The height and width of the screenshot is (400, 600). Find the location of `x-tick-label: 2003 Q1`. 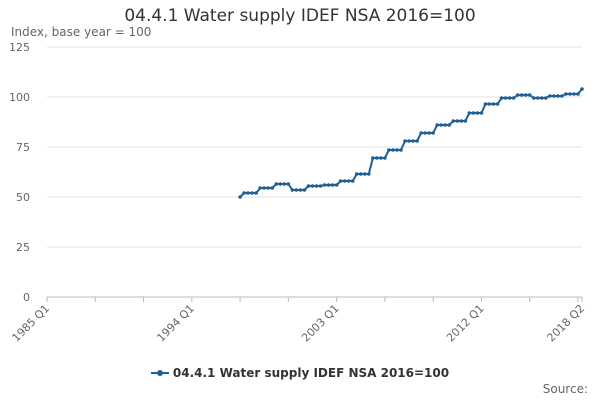

x-tick-label: 2003 Q1 is located at coordinates (320, 323).